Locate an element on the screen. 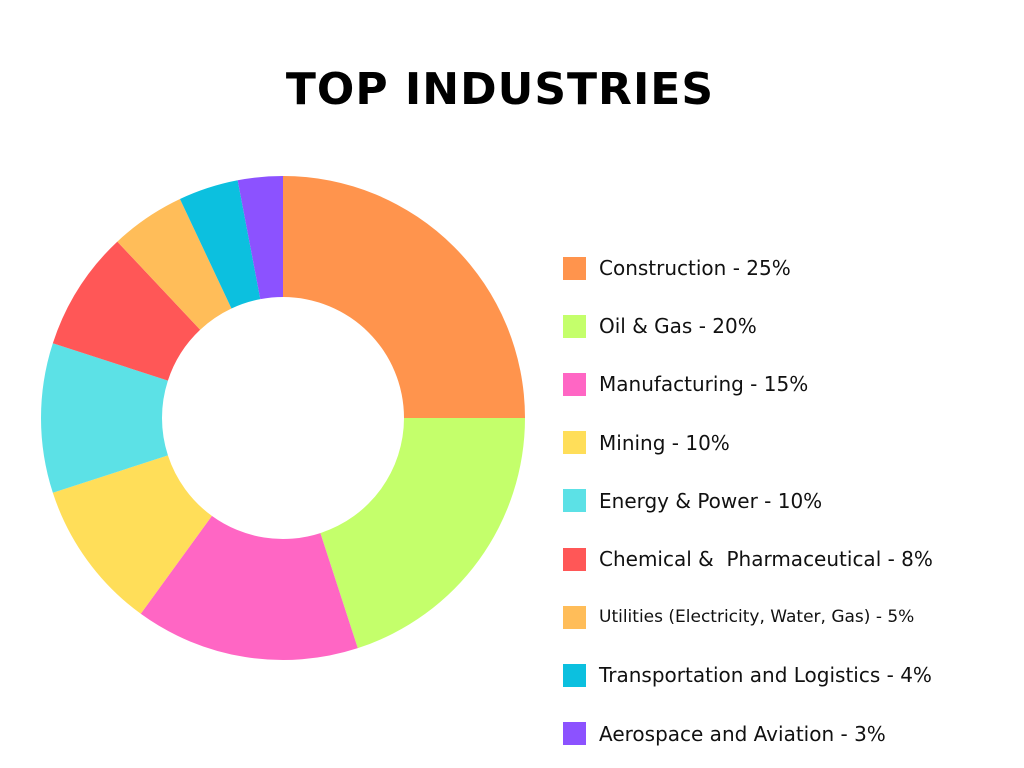  legend-item: Aerospace and Aviation - 3% is located at coordinates (724, 734).